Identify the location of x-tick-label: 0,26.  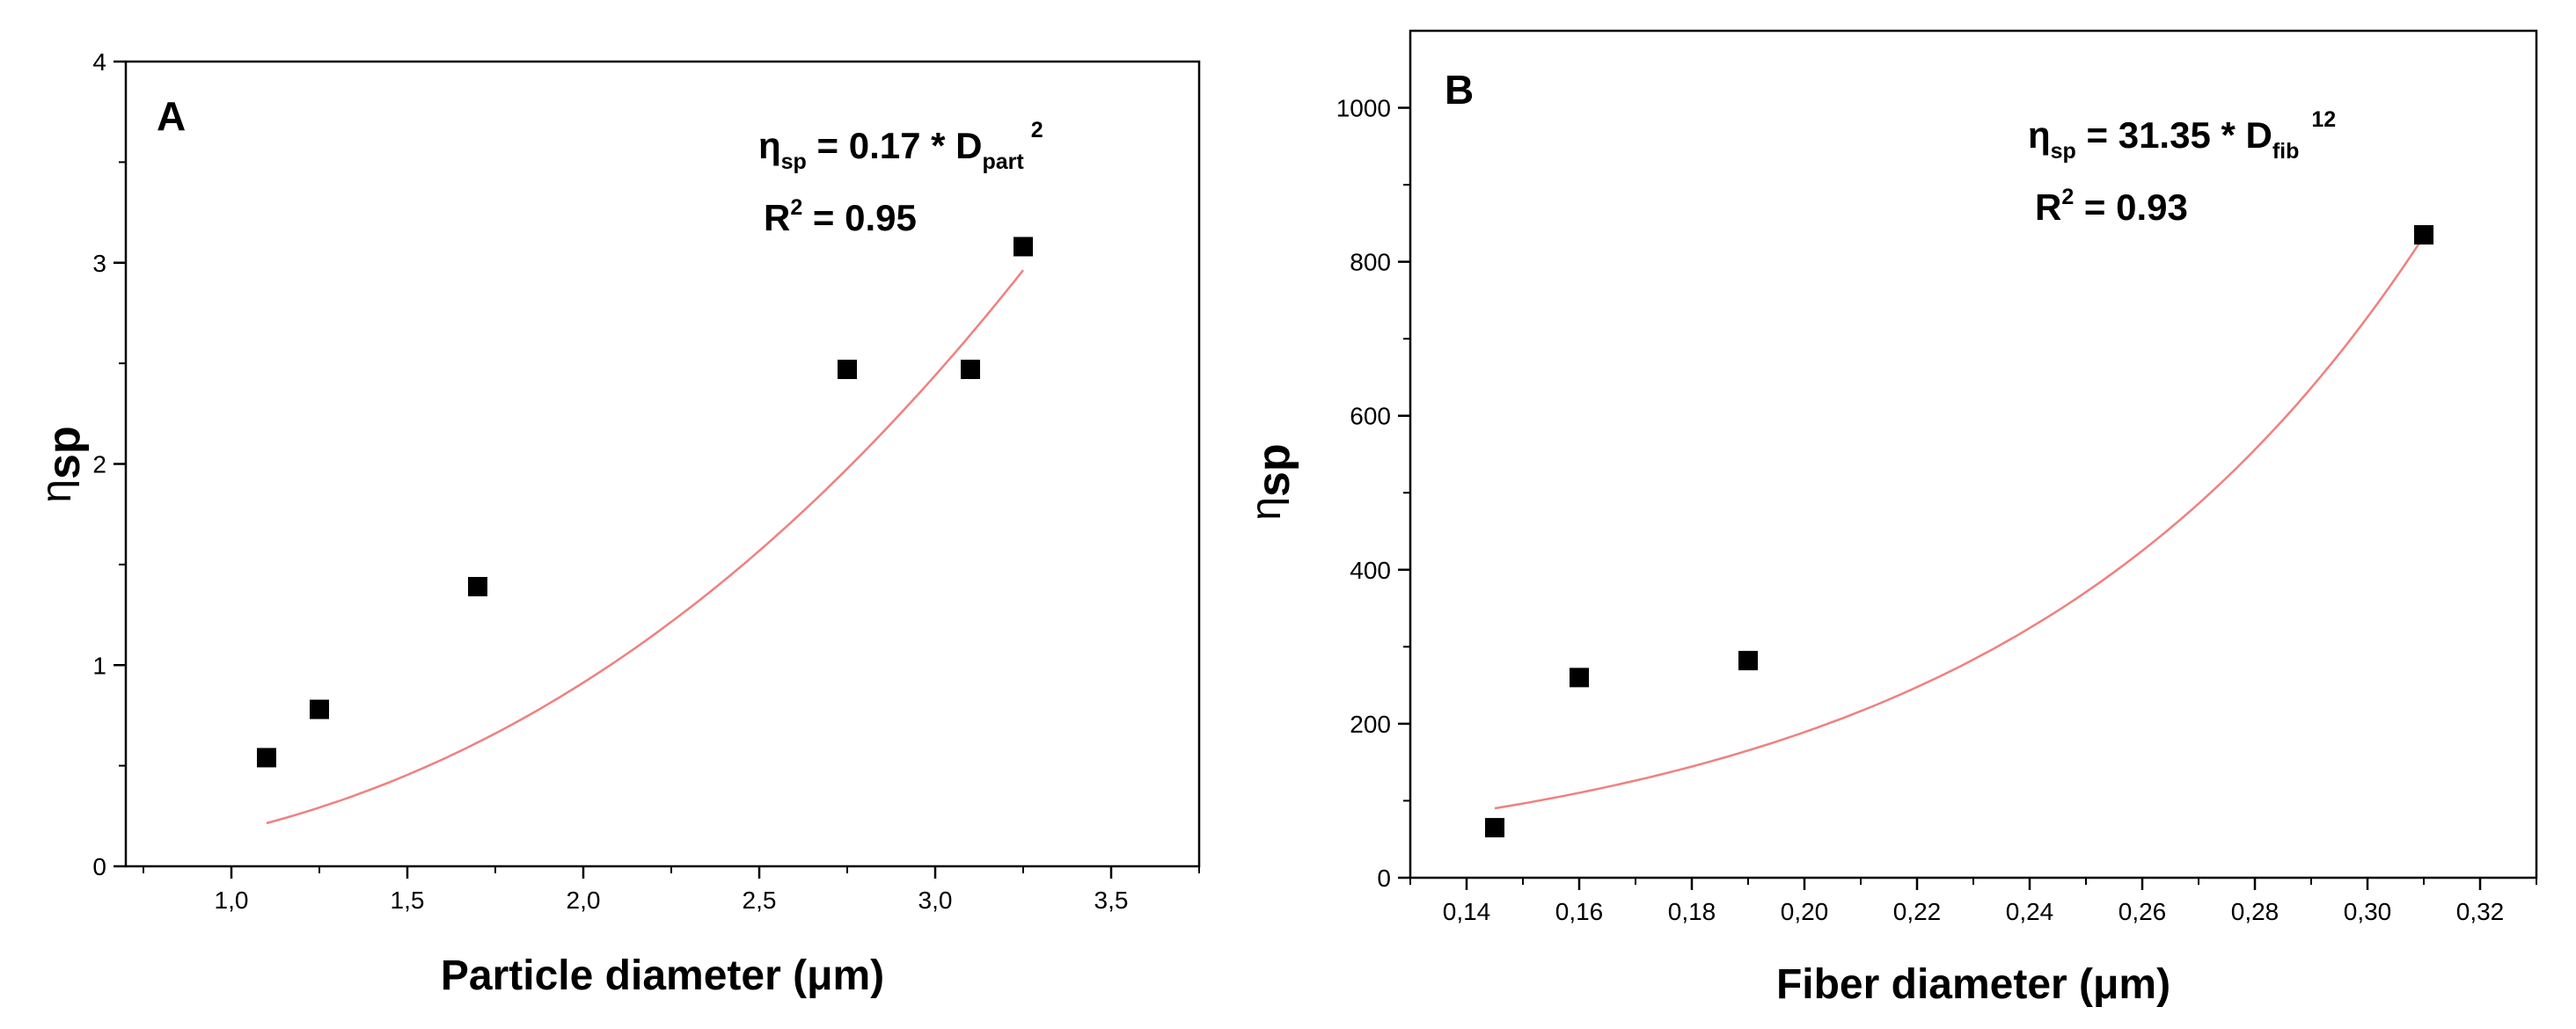
(2143, 911).